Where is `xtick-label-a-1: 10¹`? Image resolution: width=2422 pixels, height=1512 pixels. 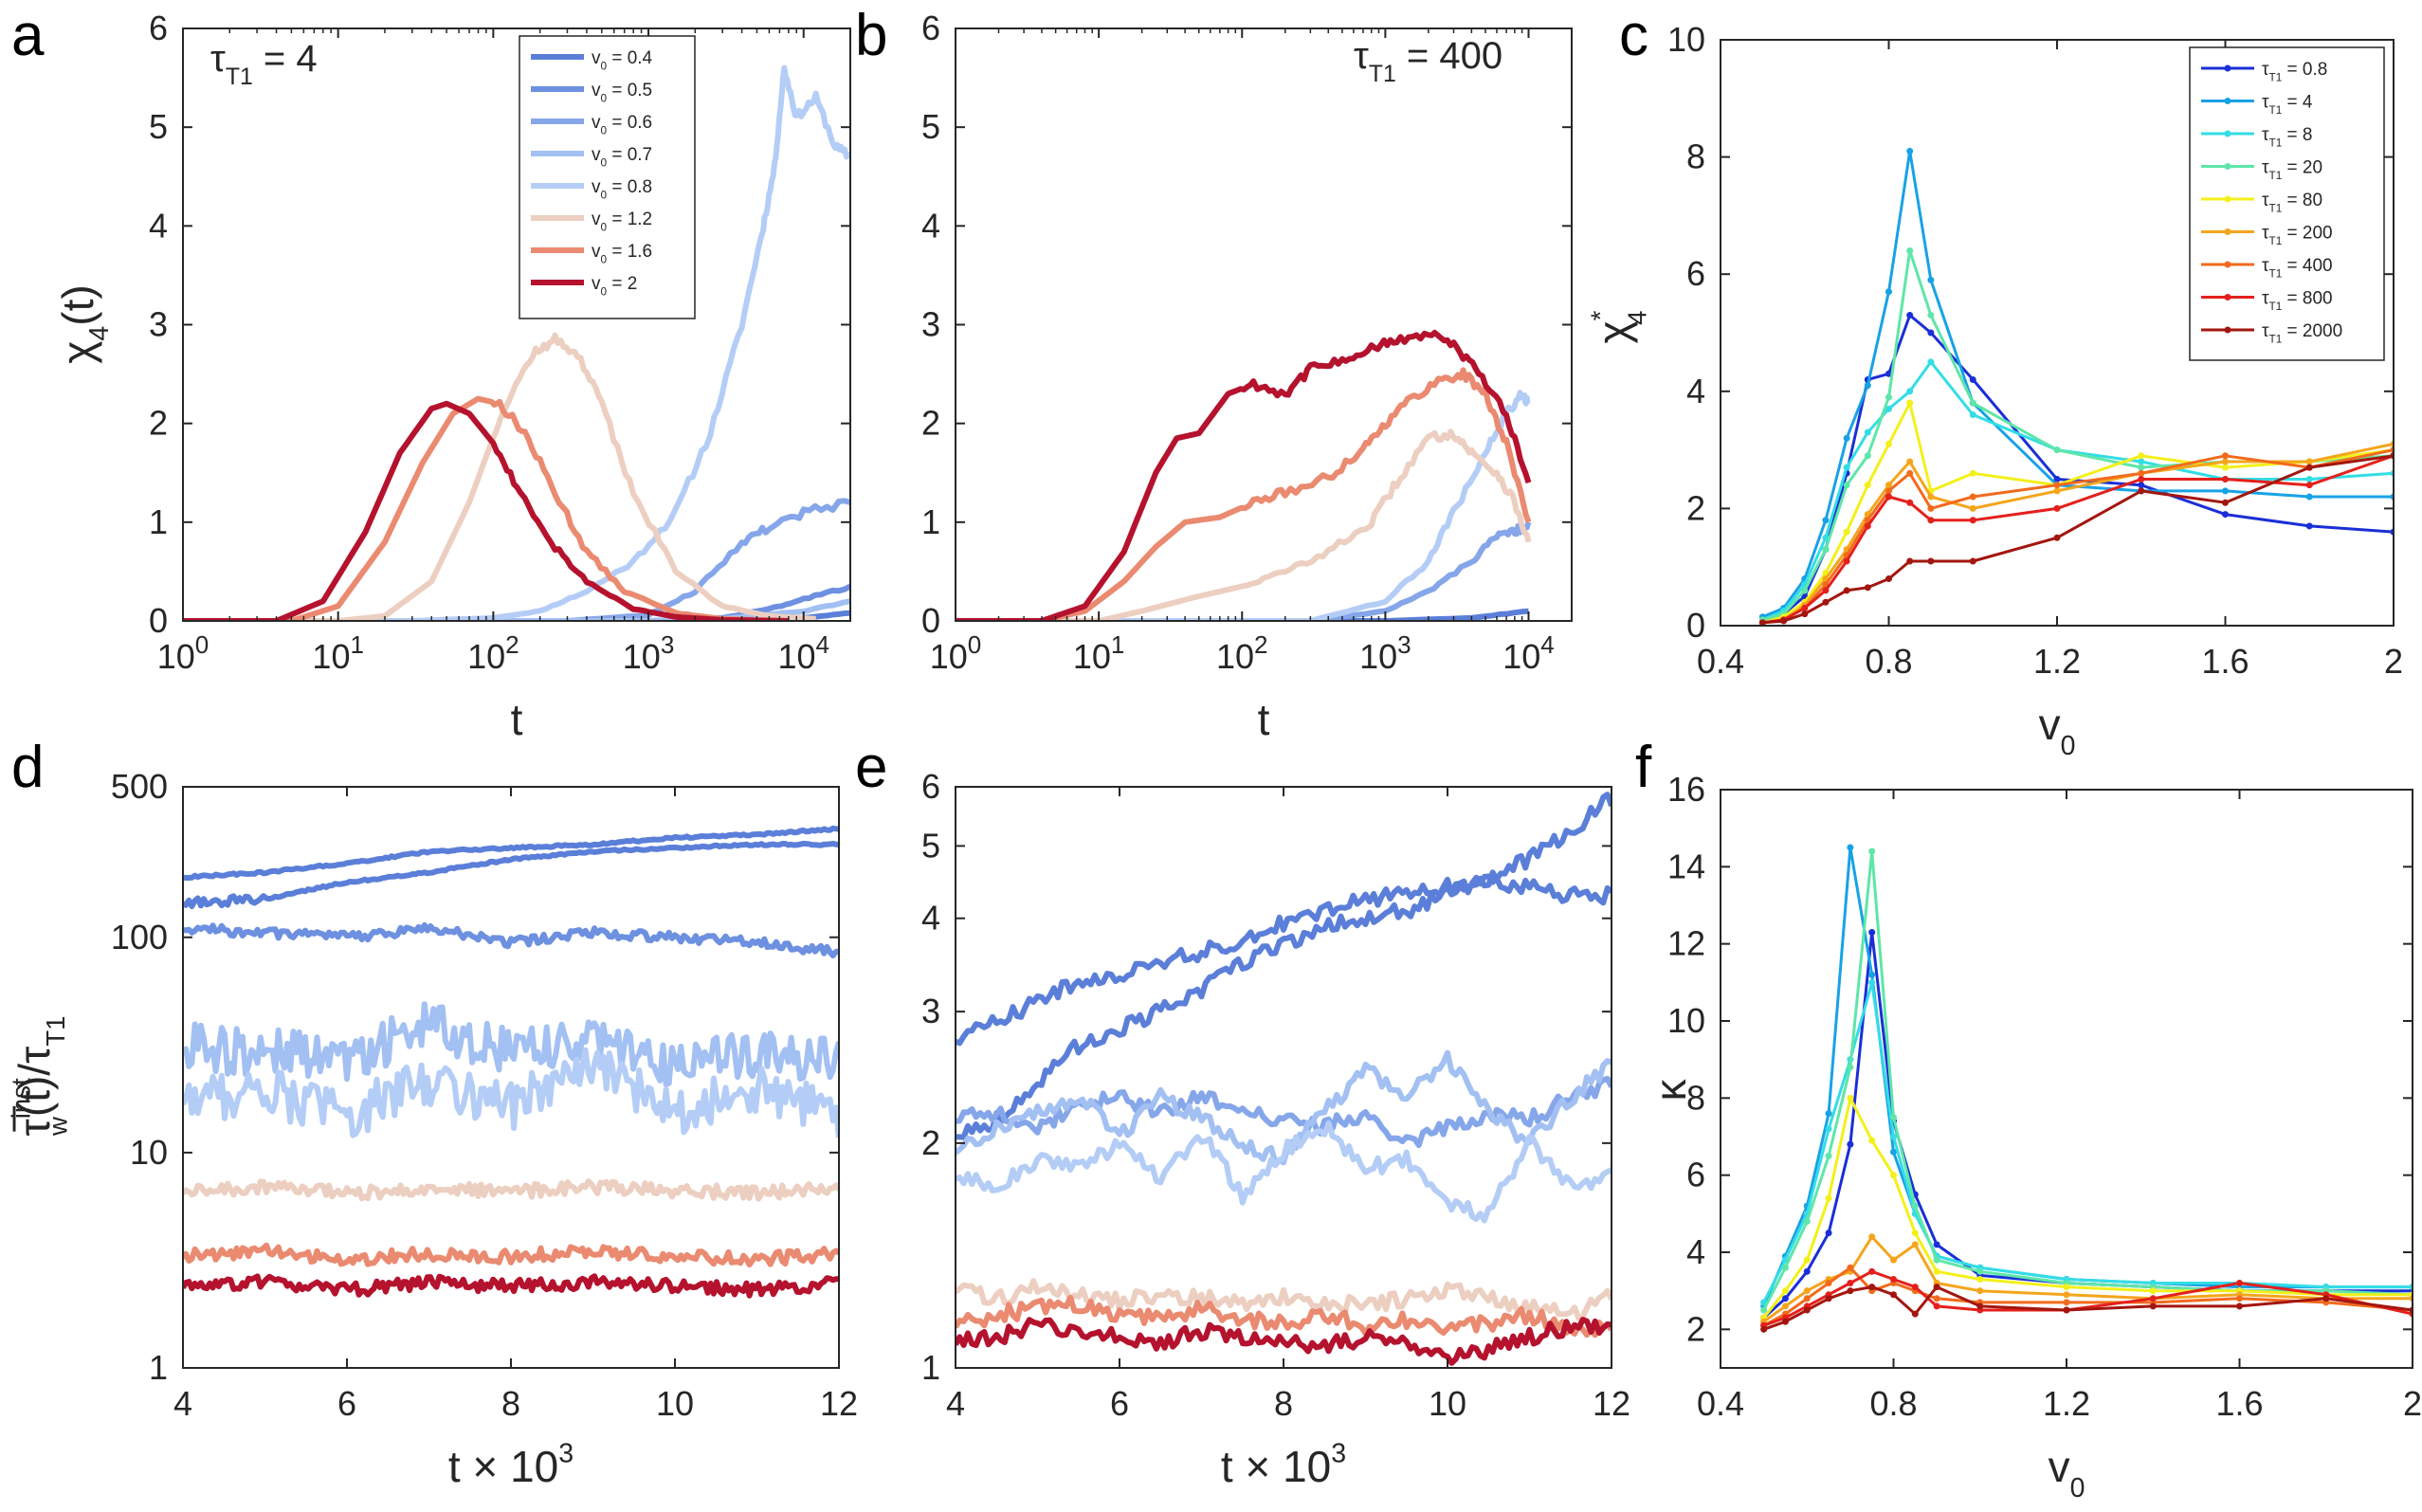
xtick-label-a-1: 10¹ is located at coordinates (338, 653).